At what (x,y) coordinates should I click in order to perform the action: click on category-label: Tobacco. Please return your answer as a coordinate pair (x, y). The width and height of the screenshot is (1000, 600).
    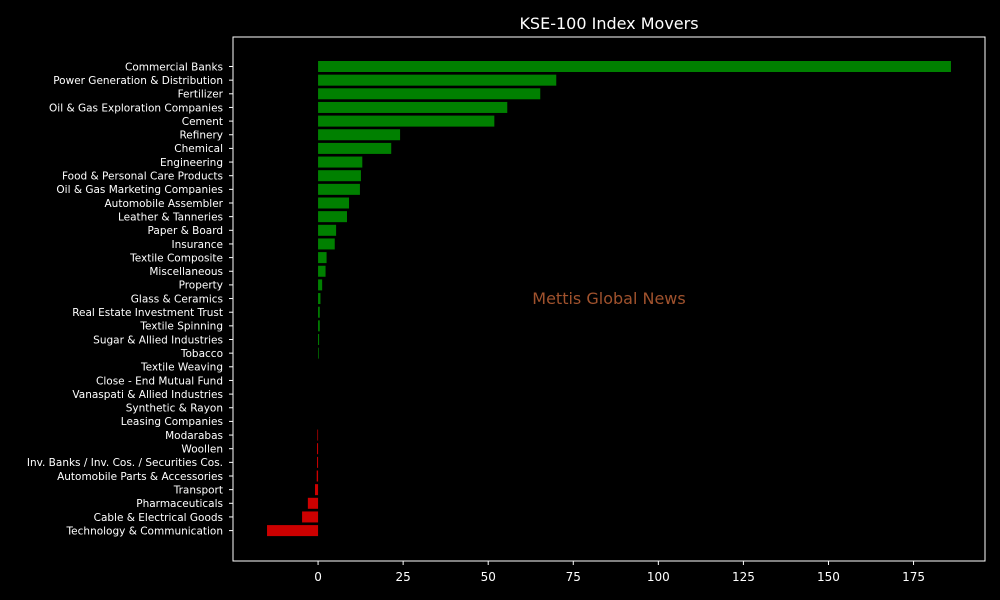
    Looking at the image, I should click on (201, 354).